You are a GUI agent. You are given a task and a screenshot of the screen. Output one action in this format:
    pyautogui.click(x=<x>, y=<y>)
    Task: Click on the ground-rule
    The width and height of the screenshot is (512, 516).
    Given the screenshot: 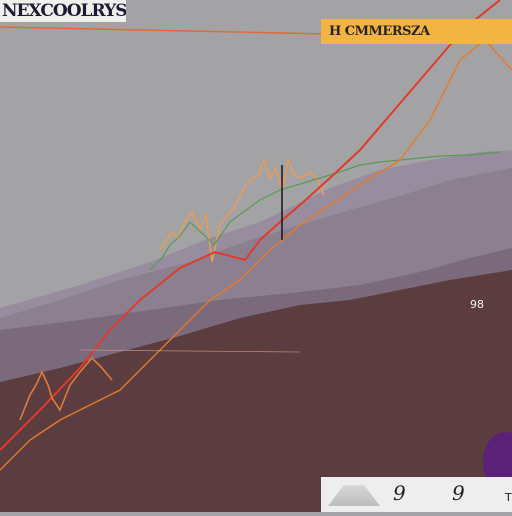 What is the action you would take?
    pyautogui.click(x=190, y=351)
    